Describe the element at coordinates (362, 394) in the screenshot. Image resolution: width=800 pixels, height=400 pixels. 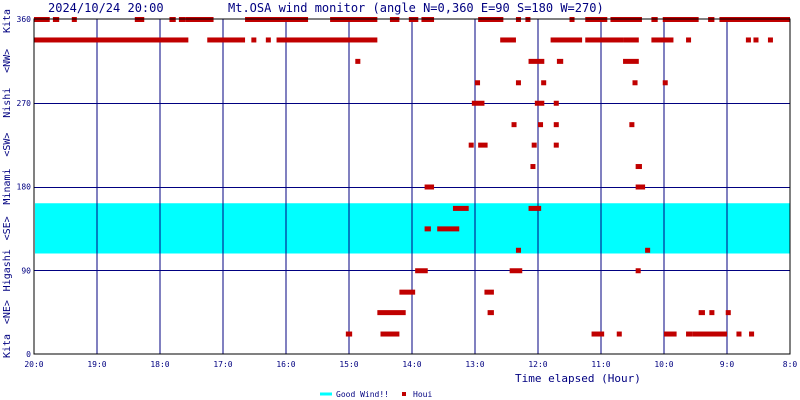
I see `legend-good-wind-label: Good Wind!!` at that location.